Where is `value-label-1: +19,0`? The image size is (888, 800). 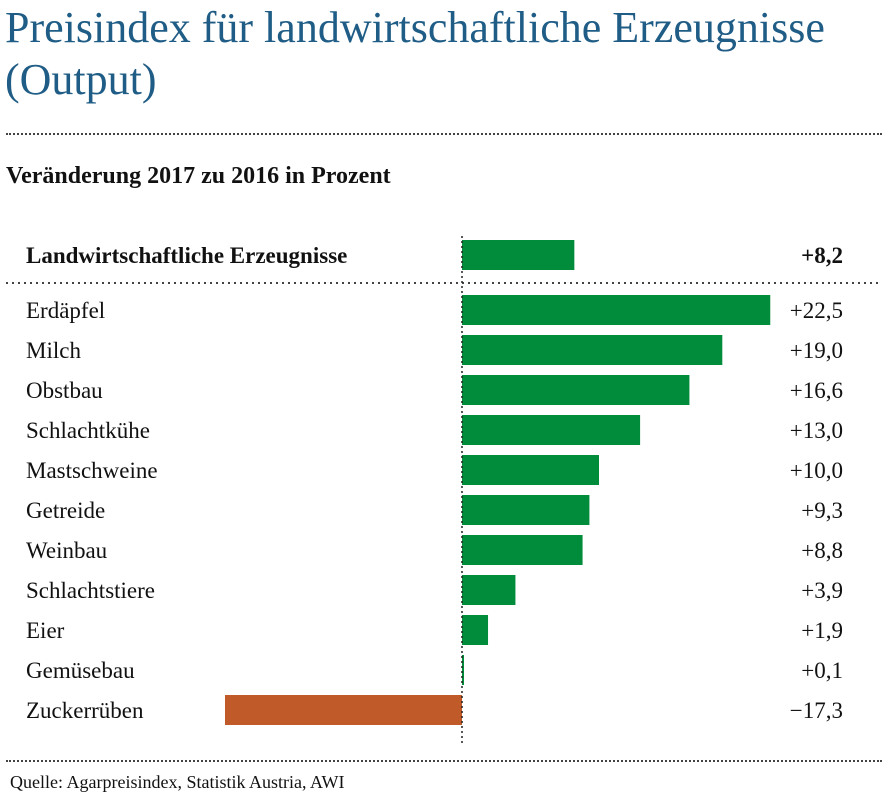
value-label-1: +19,0 is located at coordinates (816, 350).